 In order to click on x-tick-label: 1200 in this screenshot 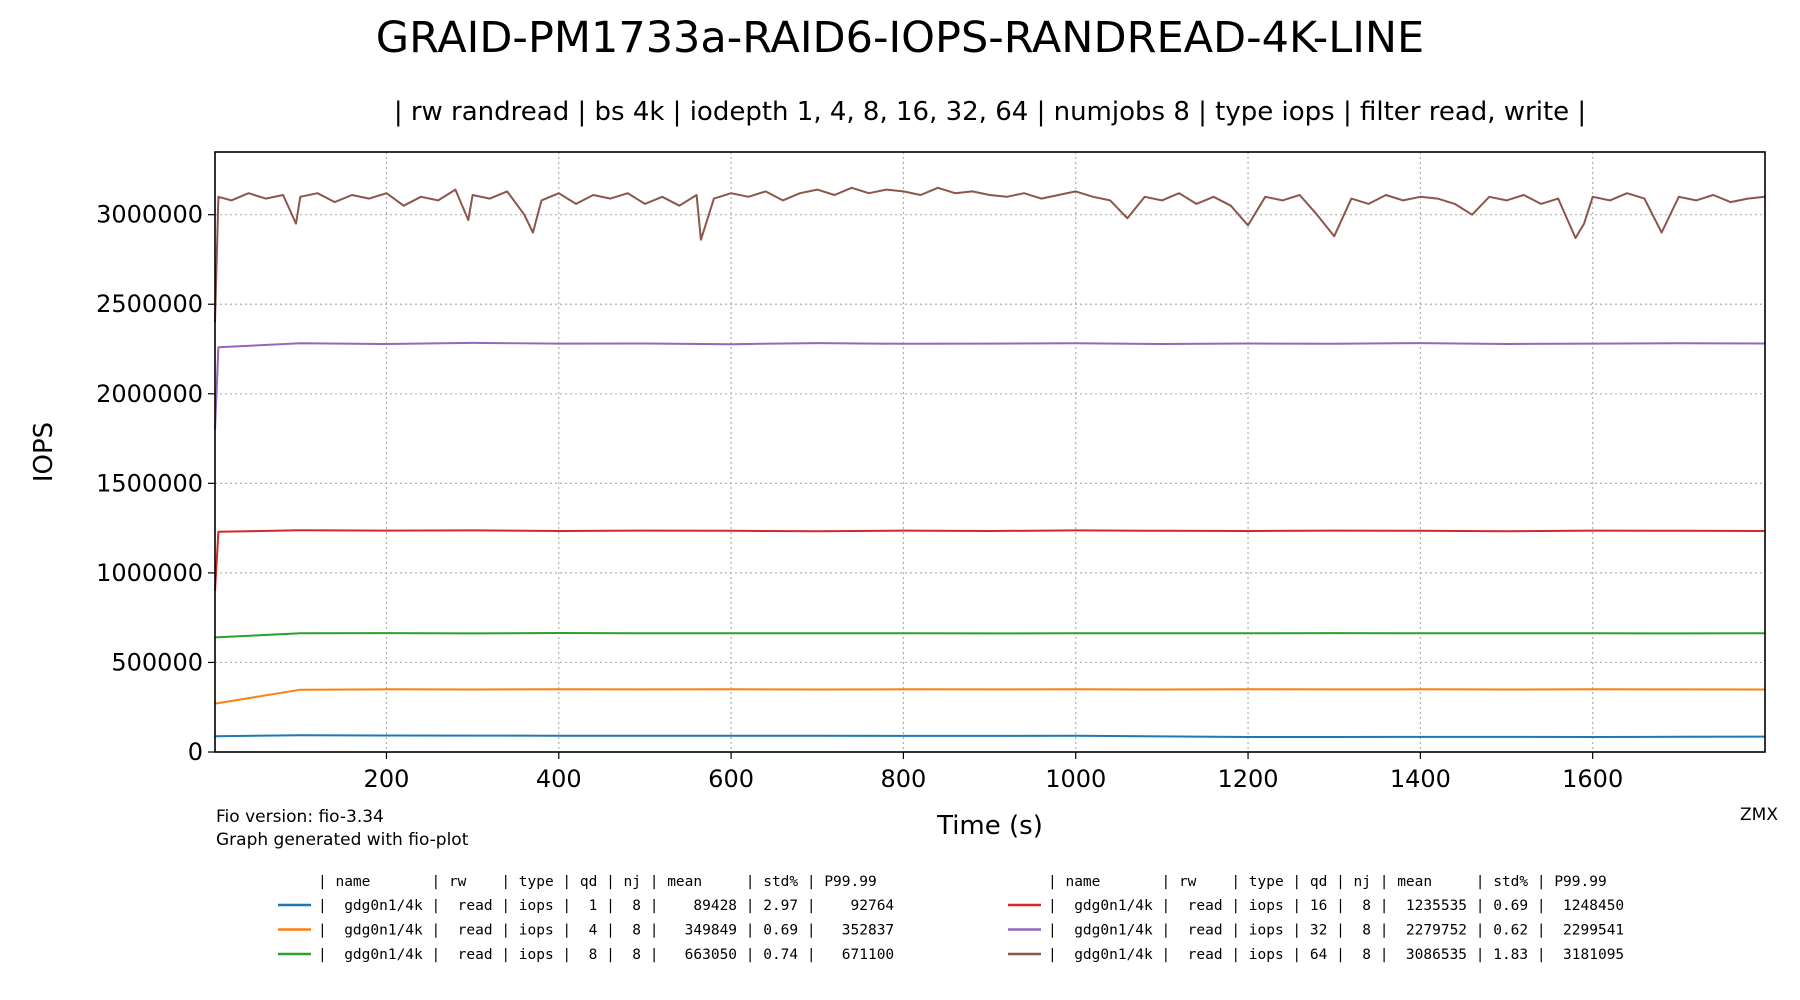, I will do `click(1248, 779)`.